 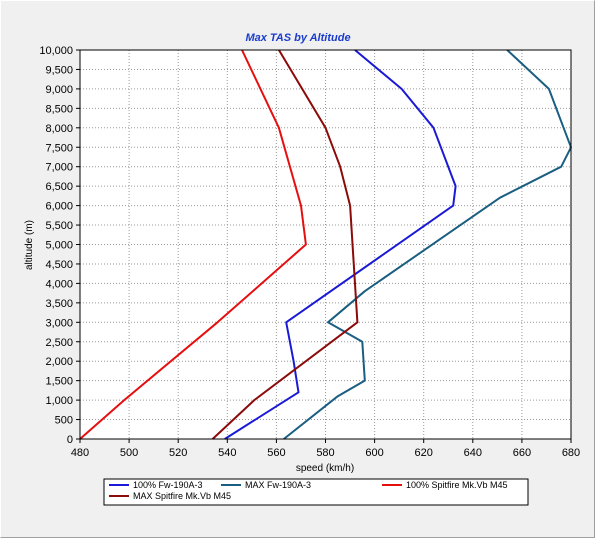 I want to click on x-tick-label: 640, so click(x=473, y=453).